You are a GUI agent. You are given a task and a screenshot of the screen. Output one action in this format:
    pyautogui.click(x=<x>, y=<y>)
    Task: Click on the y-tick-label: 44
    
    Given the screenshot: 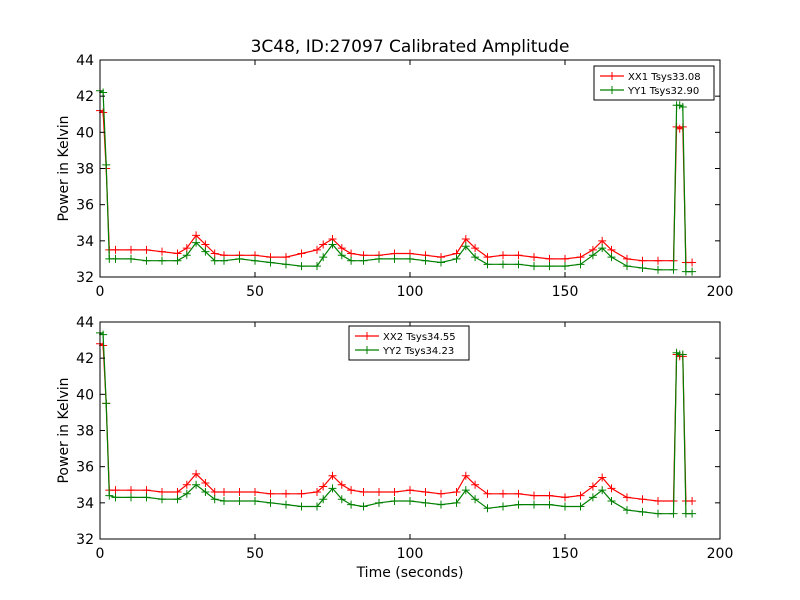 What is the action you would take?
    pyautogui.click(x=85, y=323)
    